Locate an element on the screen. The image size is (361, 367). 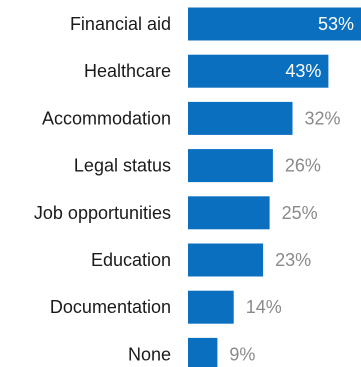
category-label: Documentation is located at coordinates (110, 307).